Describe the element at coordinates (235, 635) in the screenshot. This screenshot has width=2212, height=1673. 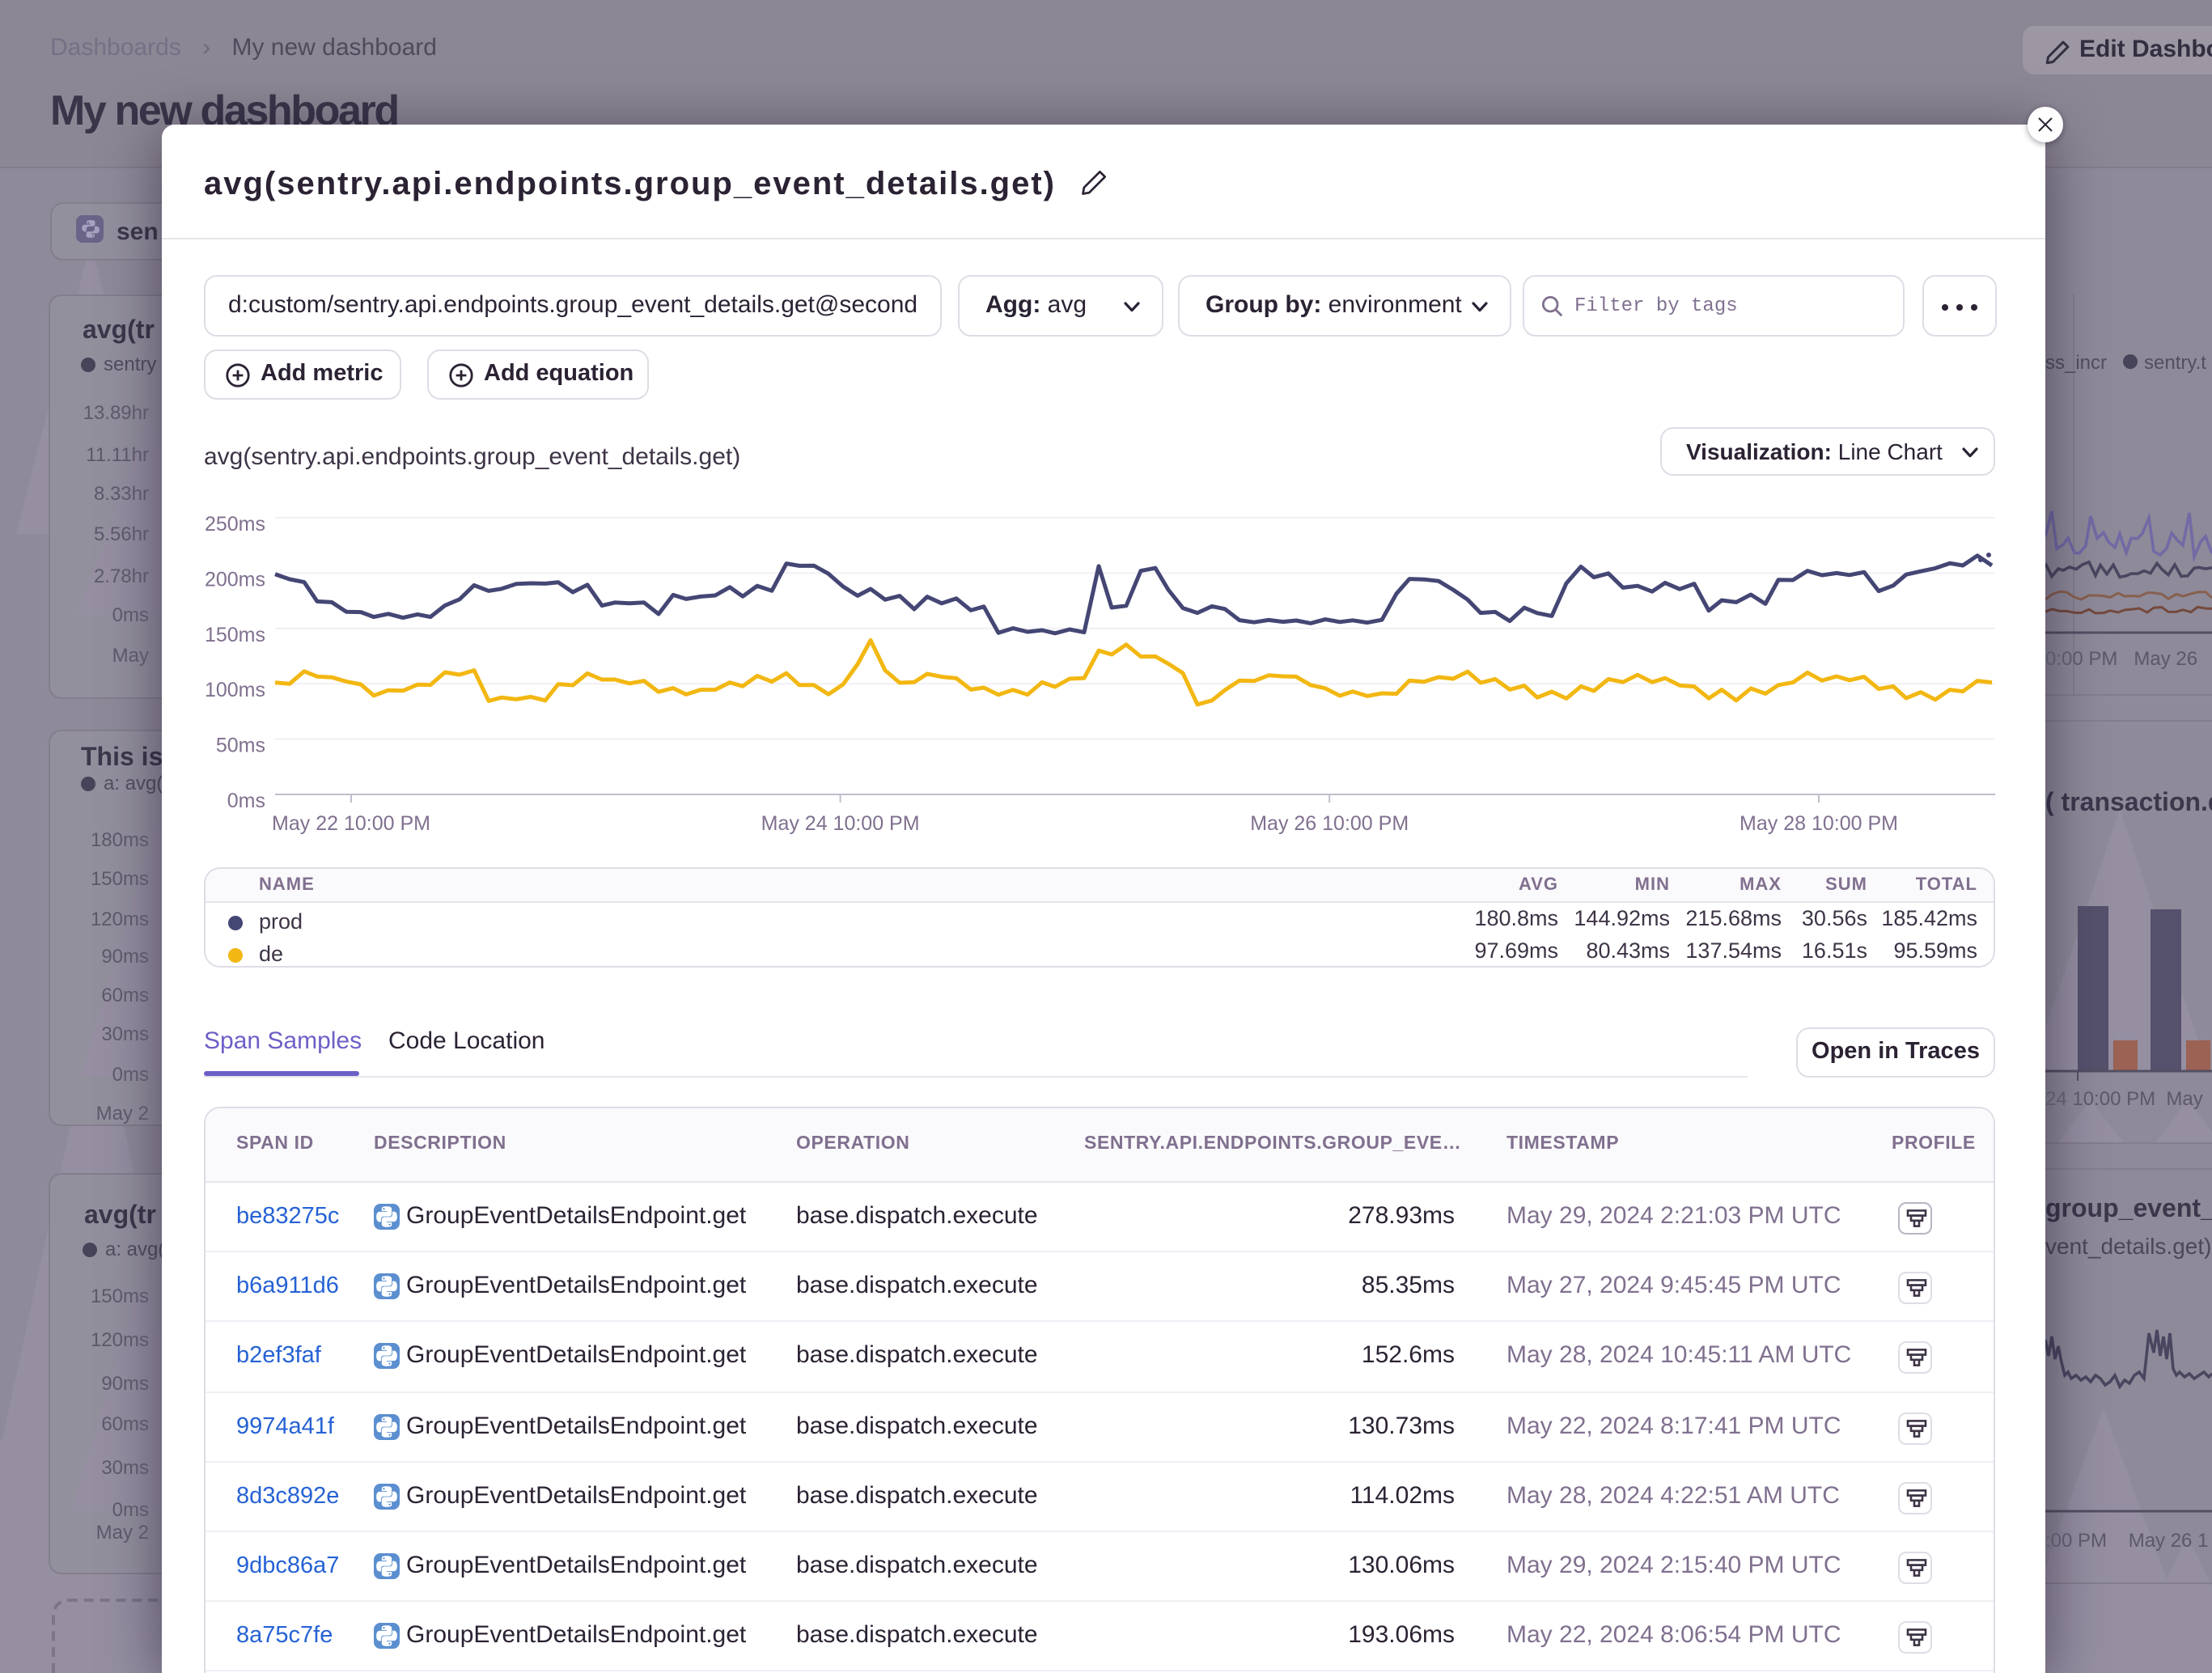
I see `svg-text: 150ms` at that location.